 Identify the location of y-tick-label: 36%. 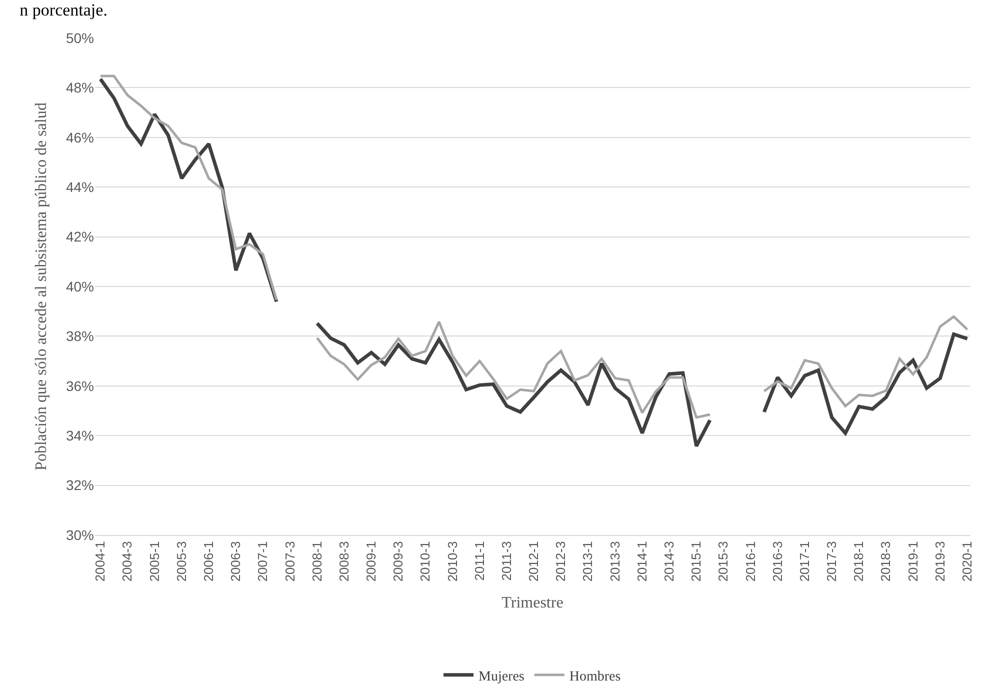
(80, 386).